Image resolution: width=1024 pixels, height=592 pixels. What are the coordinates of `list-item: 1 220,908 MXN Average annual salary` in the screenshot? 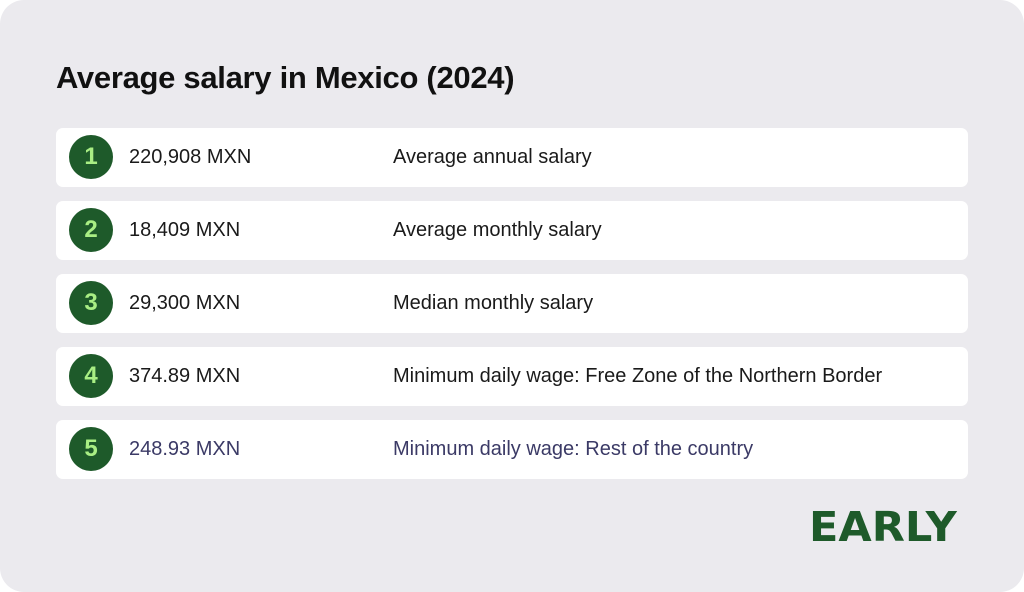 It's located at (512, 157).